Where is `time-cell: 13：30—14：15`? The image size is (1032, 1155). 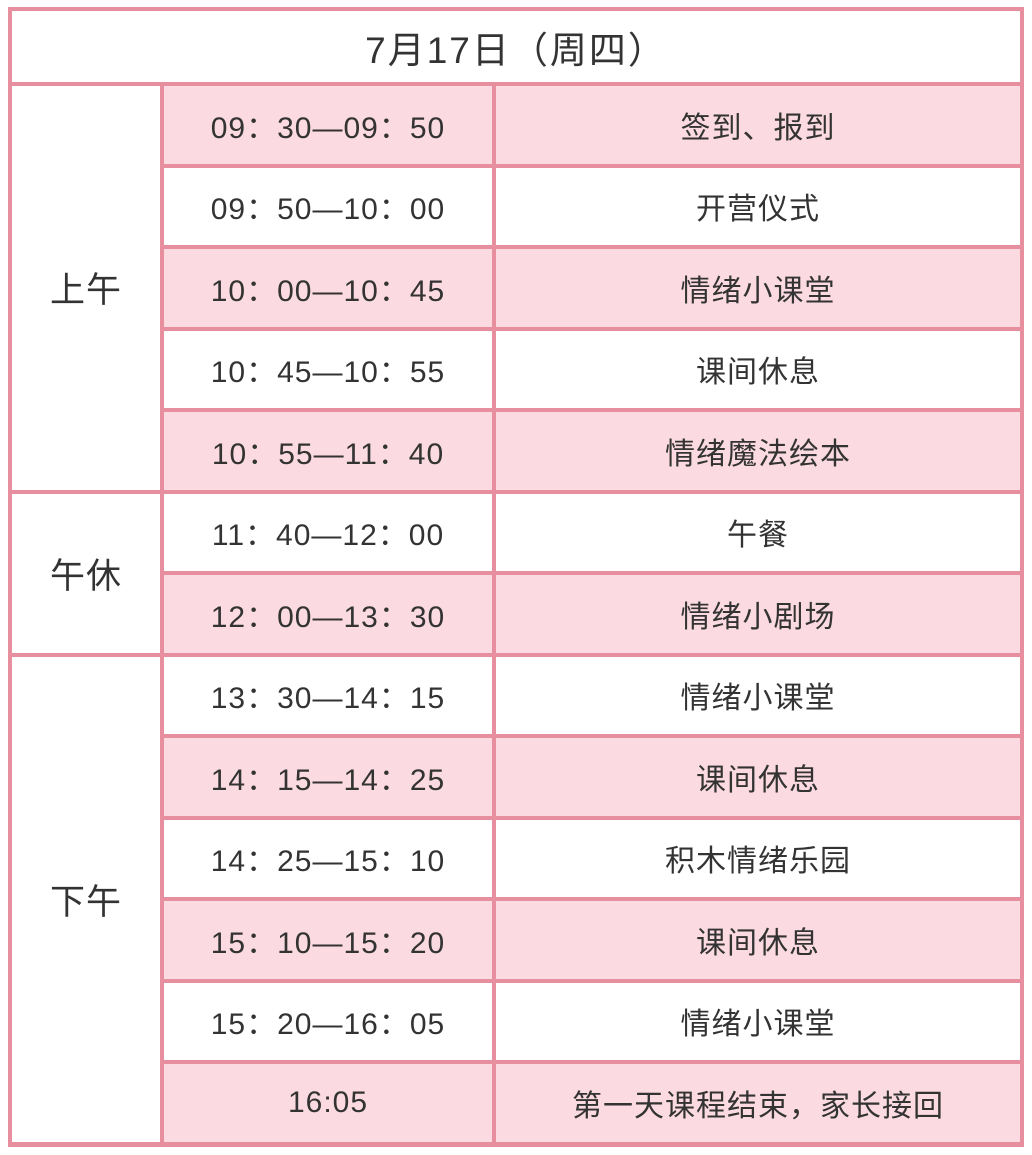 time-cell: 13：30—14：15 is located at coordinates (328, 695).